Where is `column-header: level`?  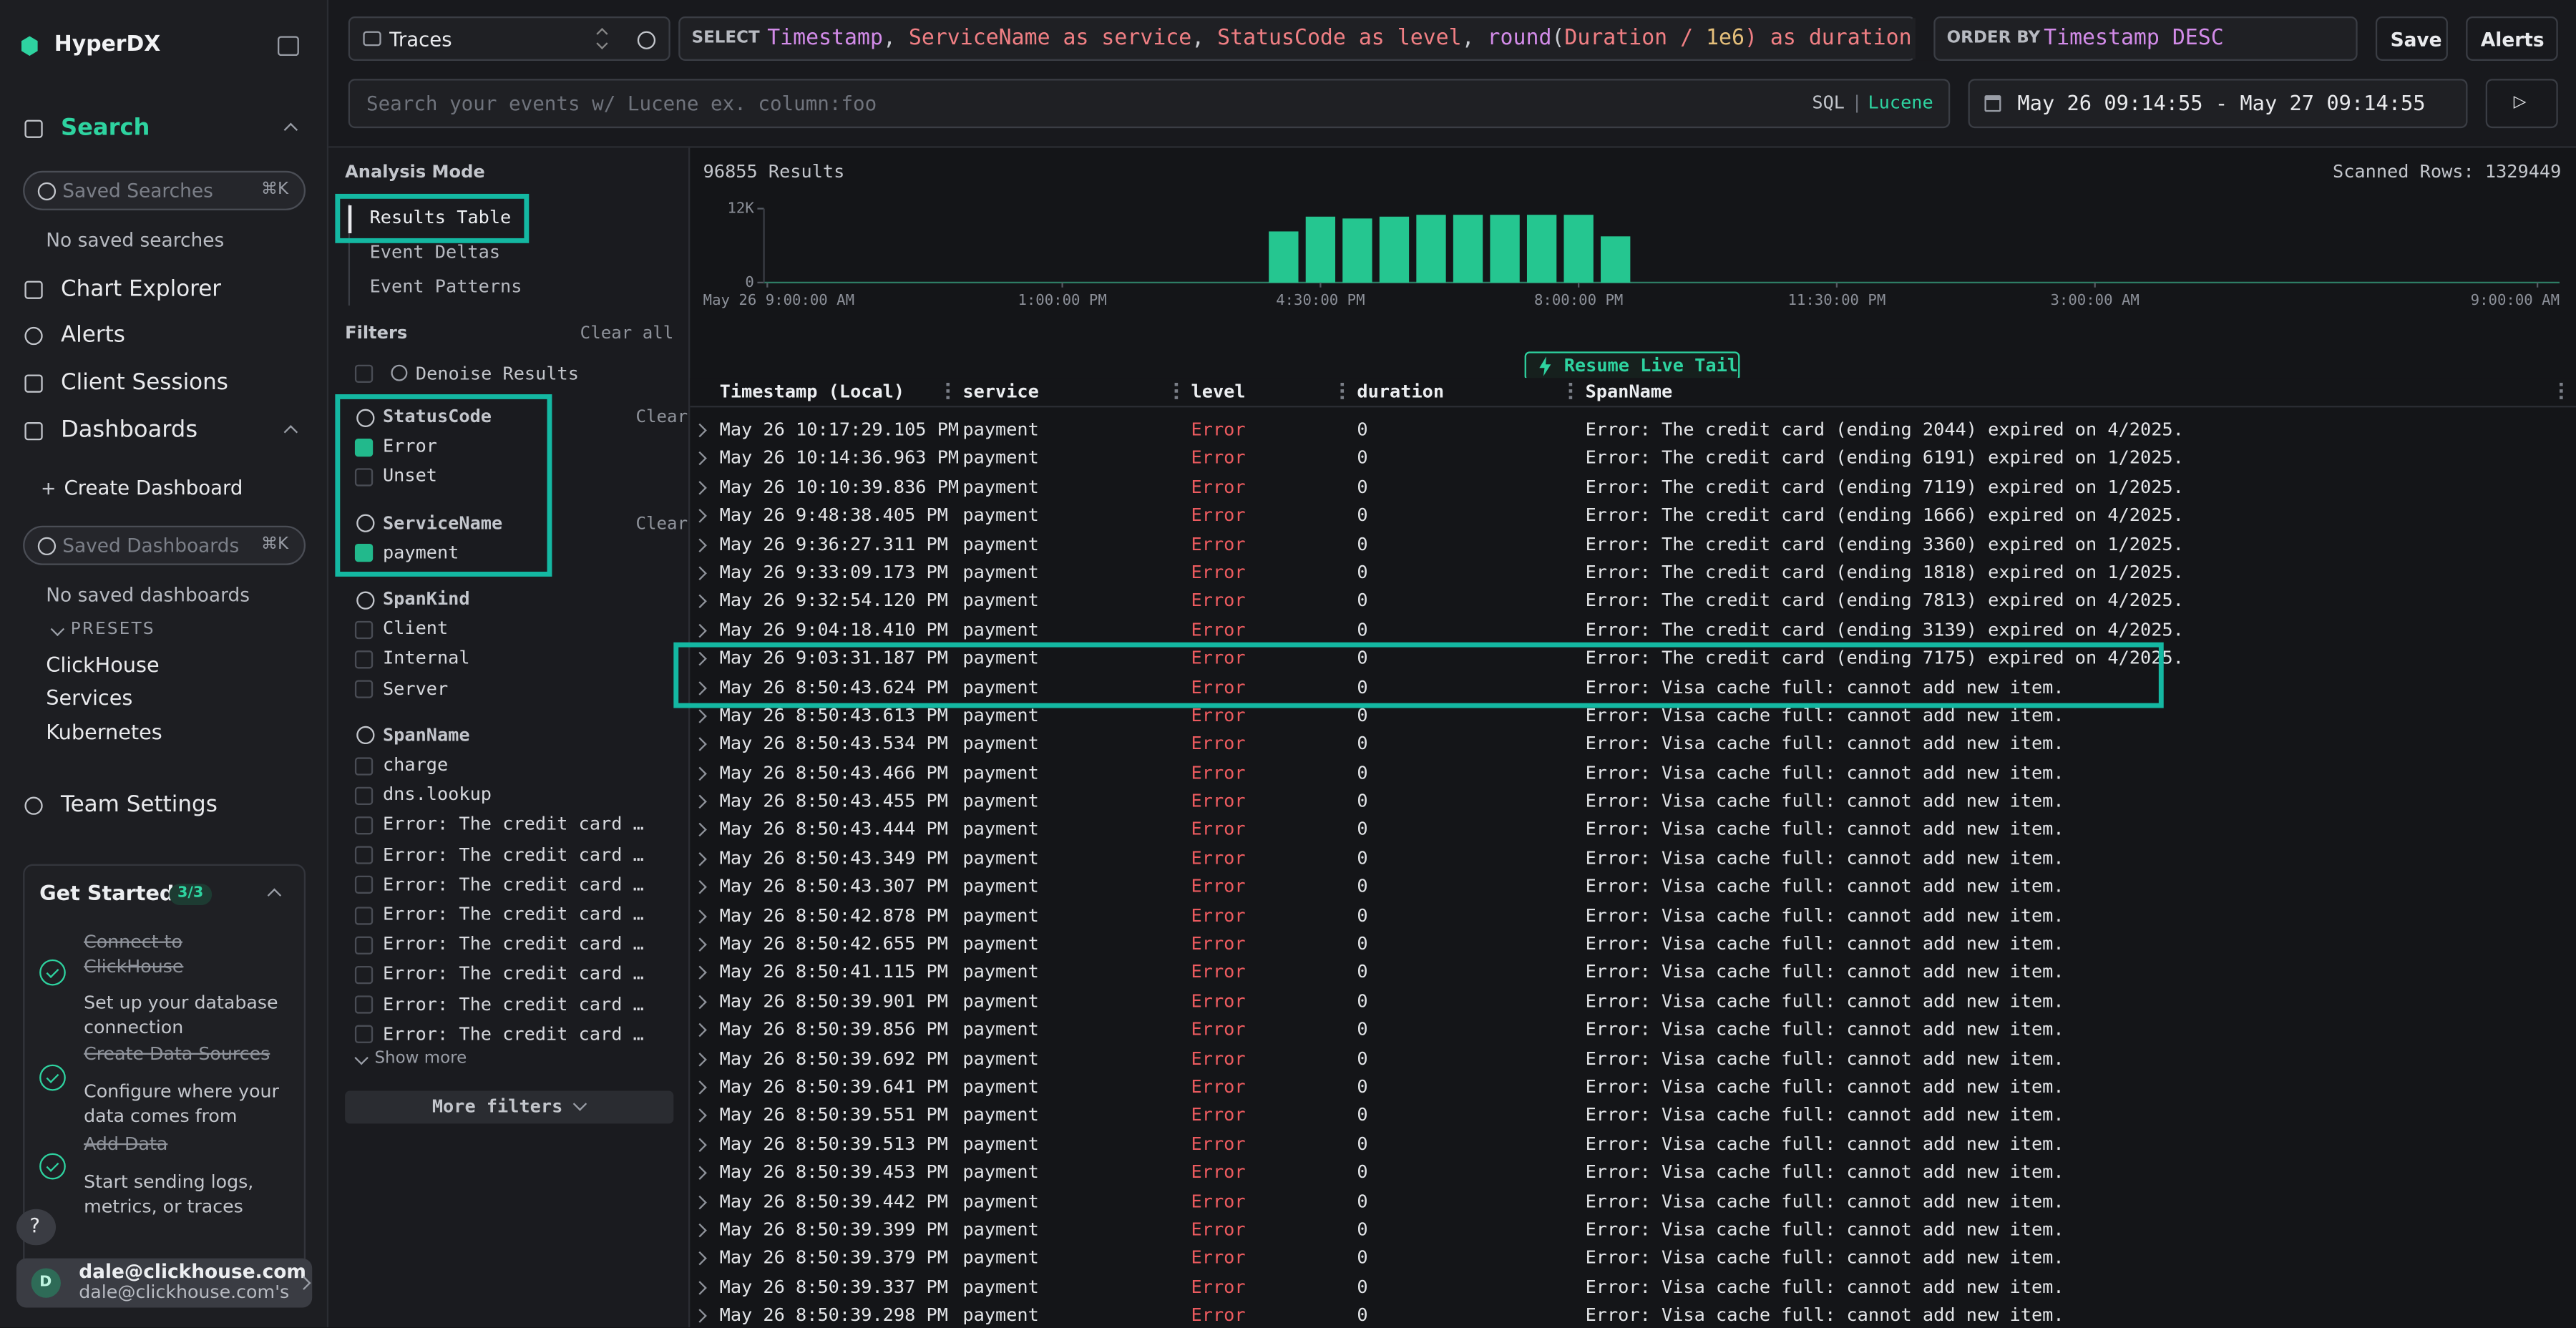 column-header: level is located at coordinates (1218, 393).